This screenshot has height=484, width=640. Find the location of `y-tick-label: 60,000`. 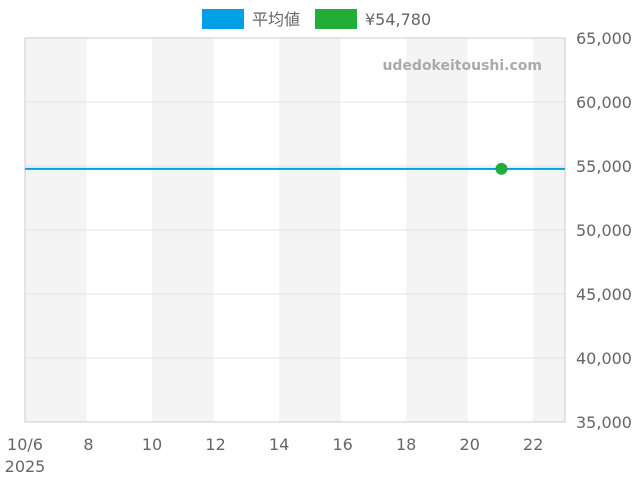

y-tick-label: 60,000 is located at coordinates (604, 102).